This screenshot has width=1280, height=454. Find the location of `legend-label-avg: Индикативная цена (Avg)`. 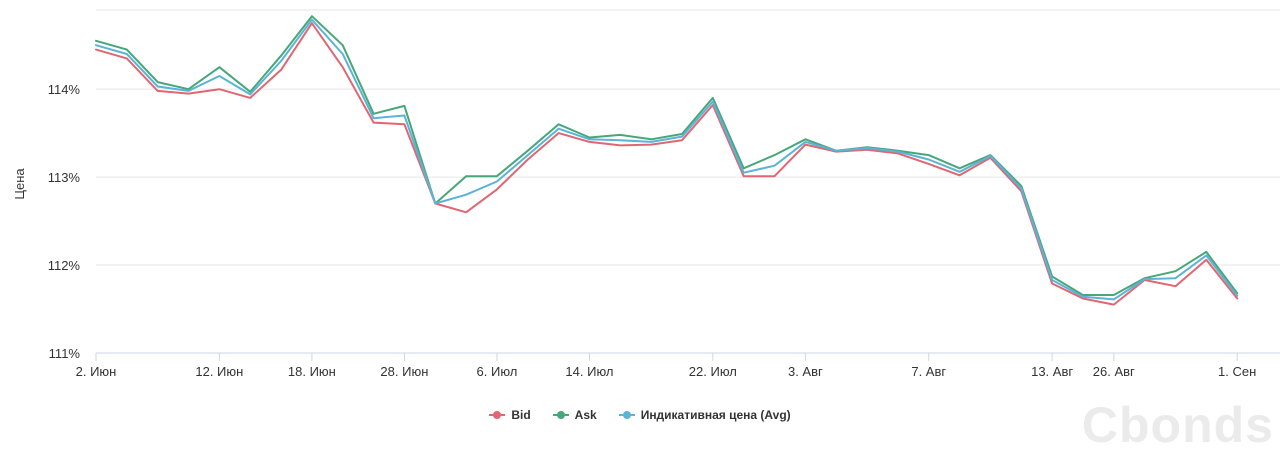

legend-label-avg: Индикативная цена (Avg) is located at coordinates (715, 415).